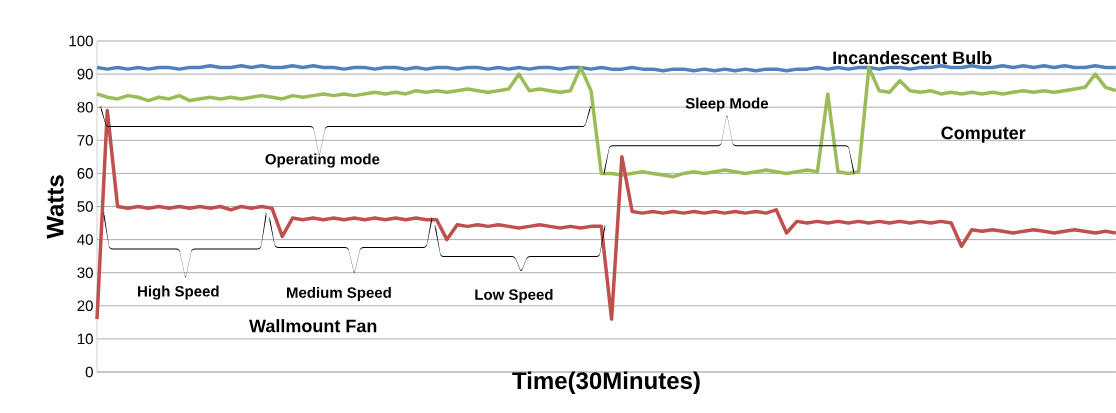 This screenshot has width=1116, height=413. Describe the element at coordinates (85, 107) in the screenshot. I see `y-tick-label: 80` at that location.